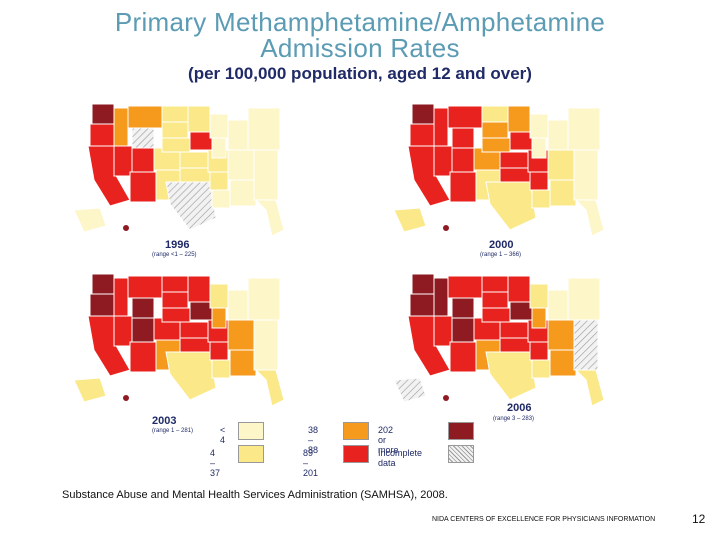 This screenshot has width=720, height=540. What do you see at coordinates (238, 305) in the screenshot?
I see `mi-oh` at bounding box center [238, 305].